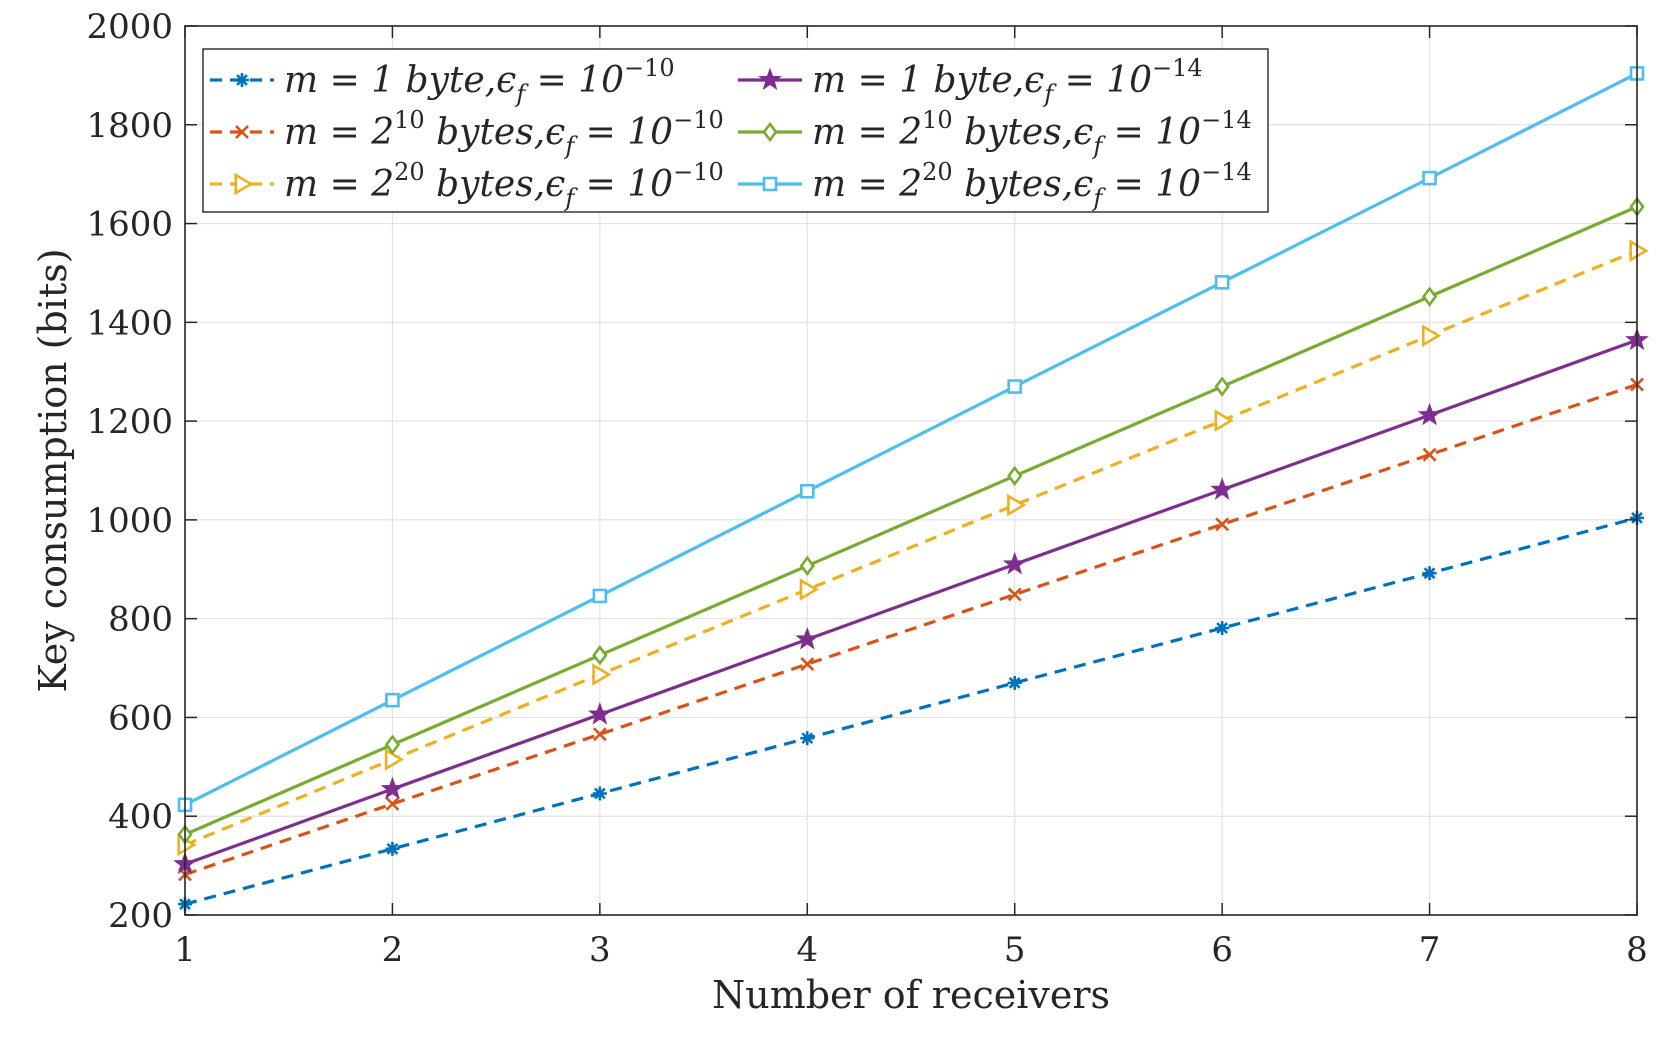  Describe the element at coordinates (1015, 950) in the screenshot. I see `x-tick-label: 5` at that location.